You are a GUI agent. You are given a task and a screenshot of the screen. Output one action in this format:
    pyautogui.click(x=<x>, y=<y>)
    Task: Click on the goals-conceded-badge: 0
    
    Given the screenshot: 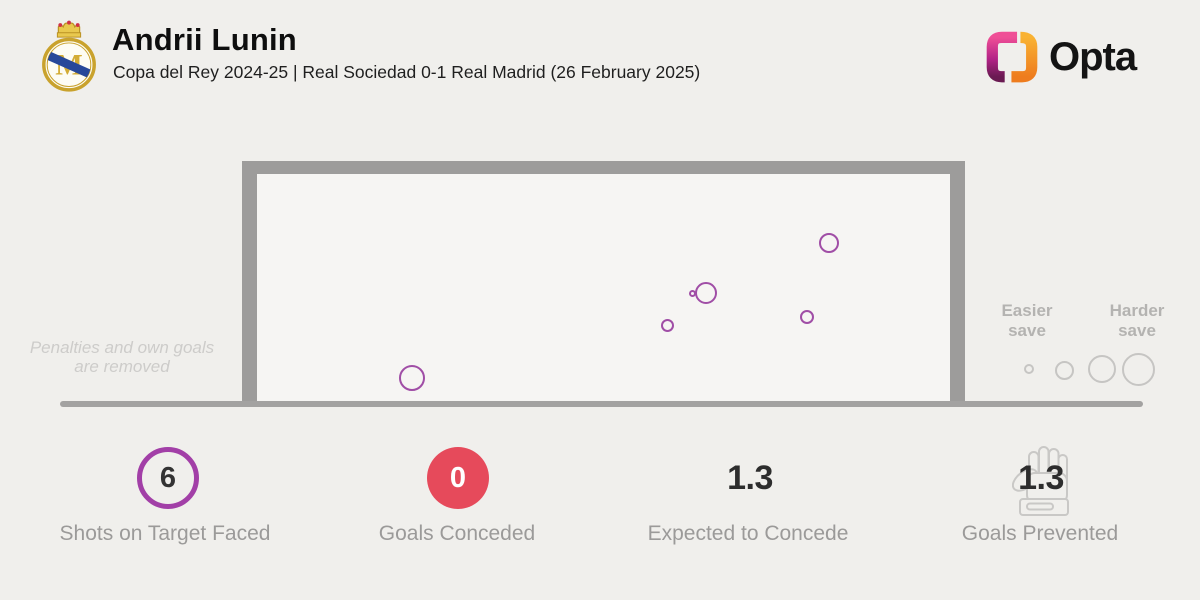 What is the action you would take?
    pyautogui.click(x=458, y=478)
    